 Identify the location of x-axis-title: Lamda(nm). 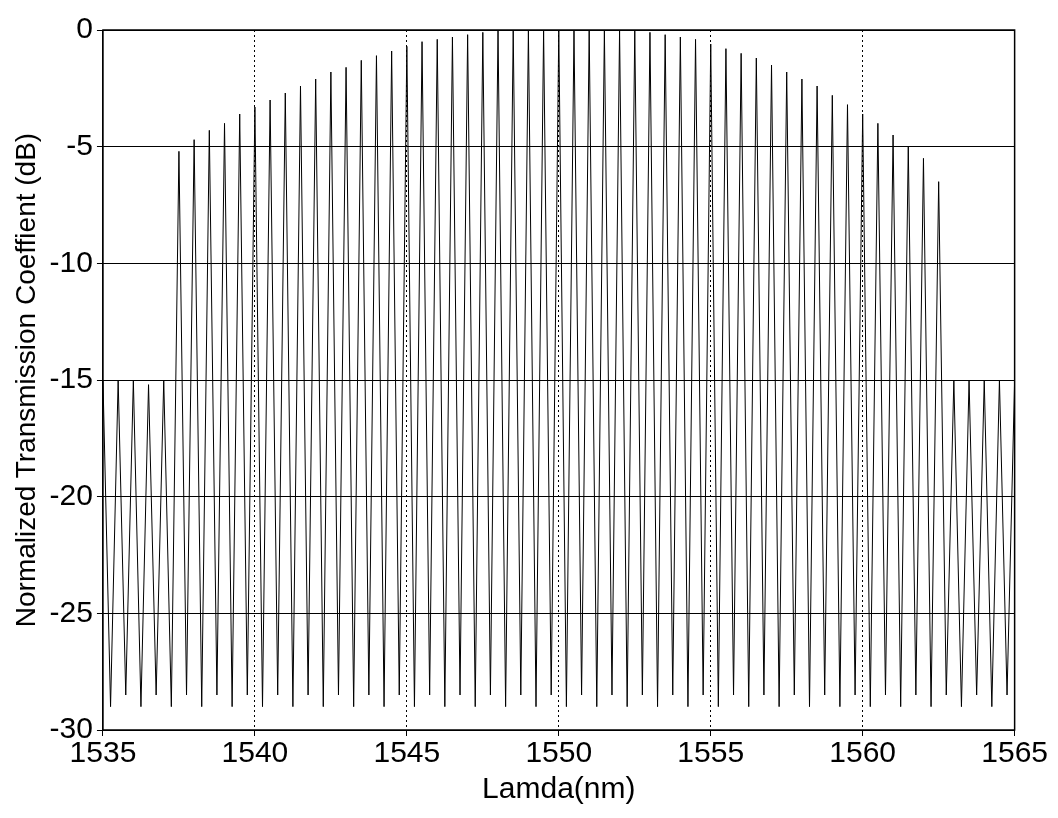
(559, 788).